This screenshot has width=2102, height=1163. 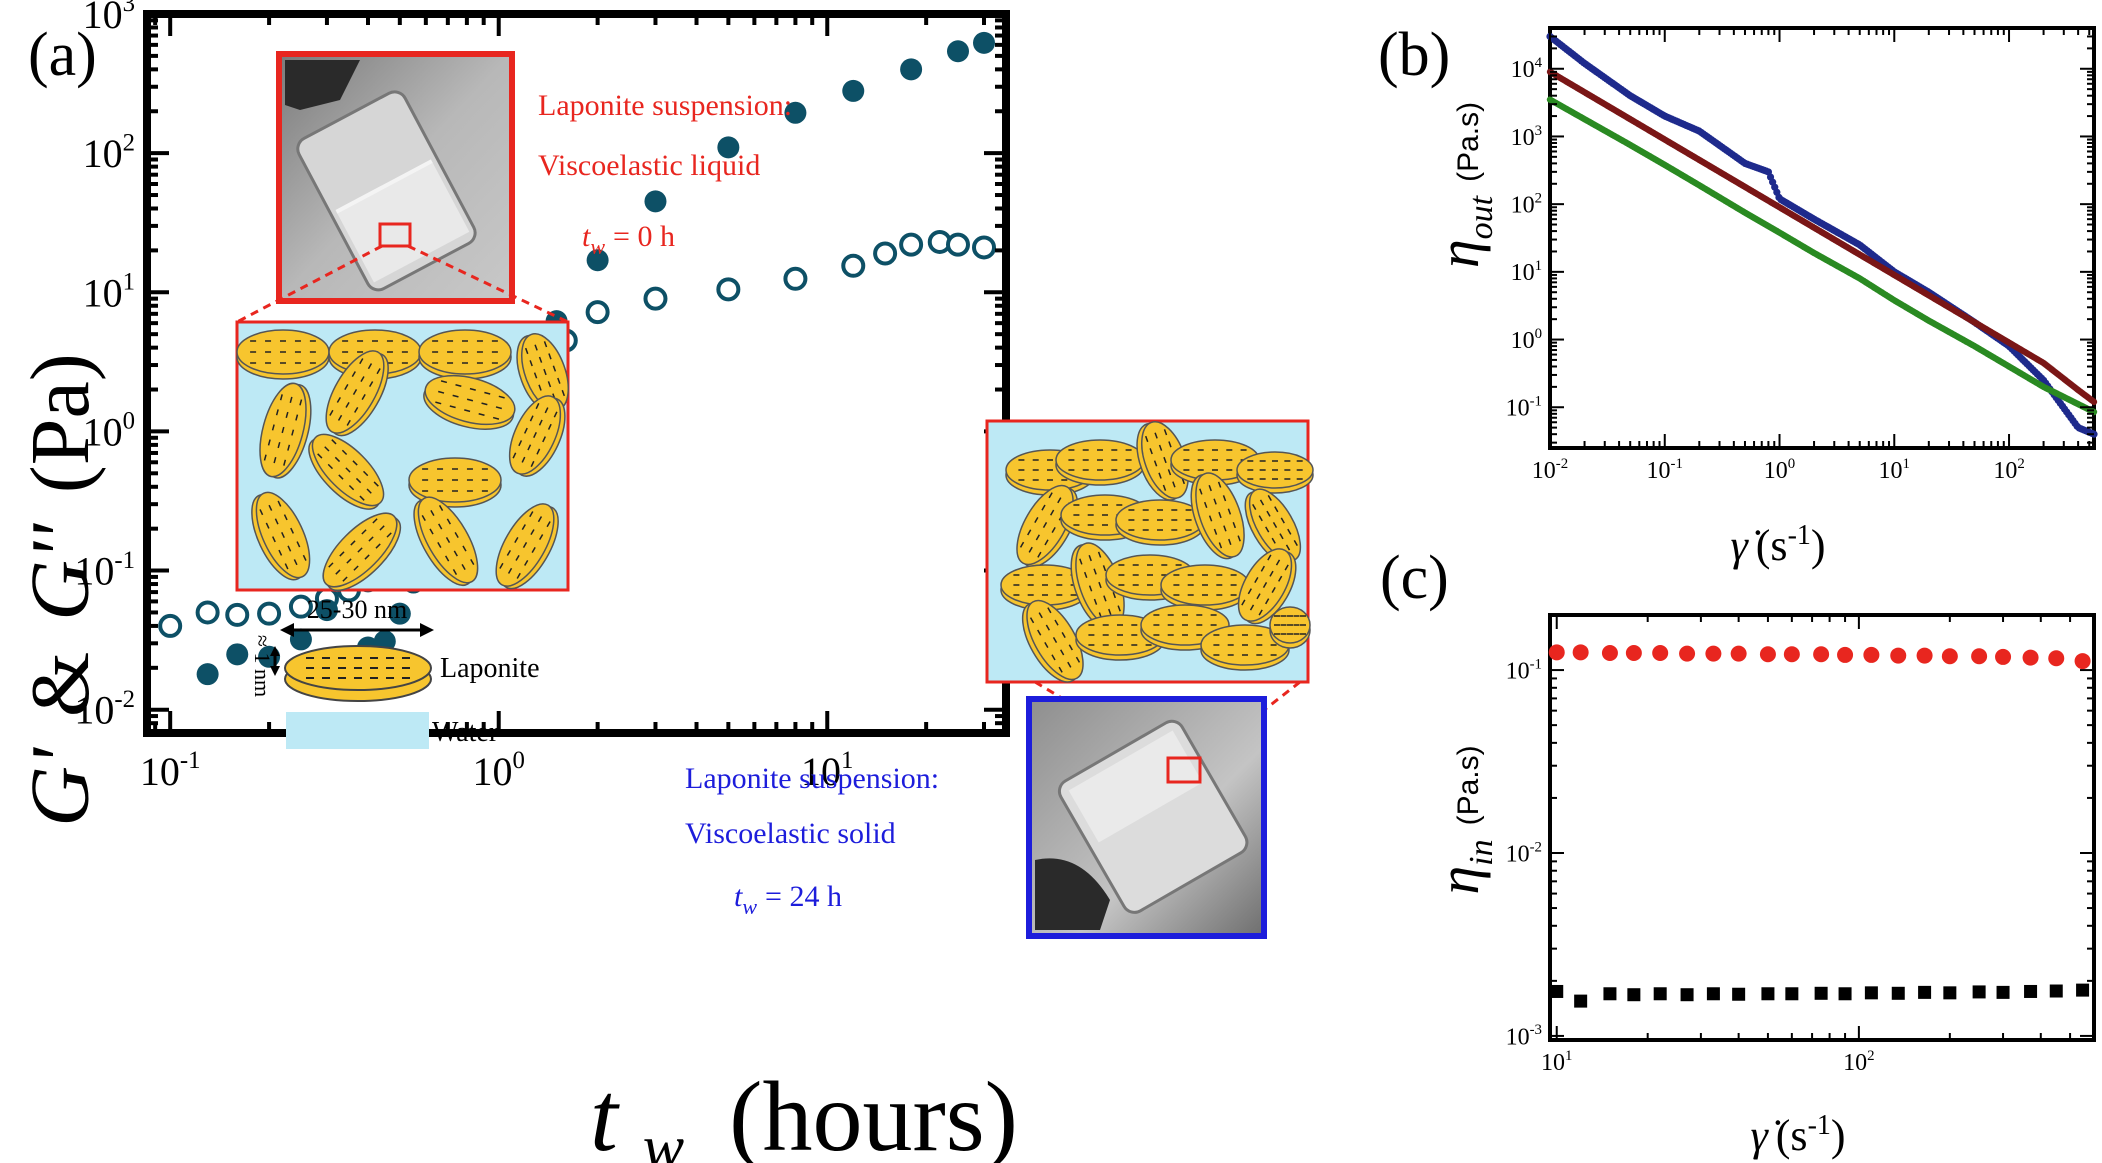 I want to click on panel-b-plot, so click(x=1822, y=238).